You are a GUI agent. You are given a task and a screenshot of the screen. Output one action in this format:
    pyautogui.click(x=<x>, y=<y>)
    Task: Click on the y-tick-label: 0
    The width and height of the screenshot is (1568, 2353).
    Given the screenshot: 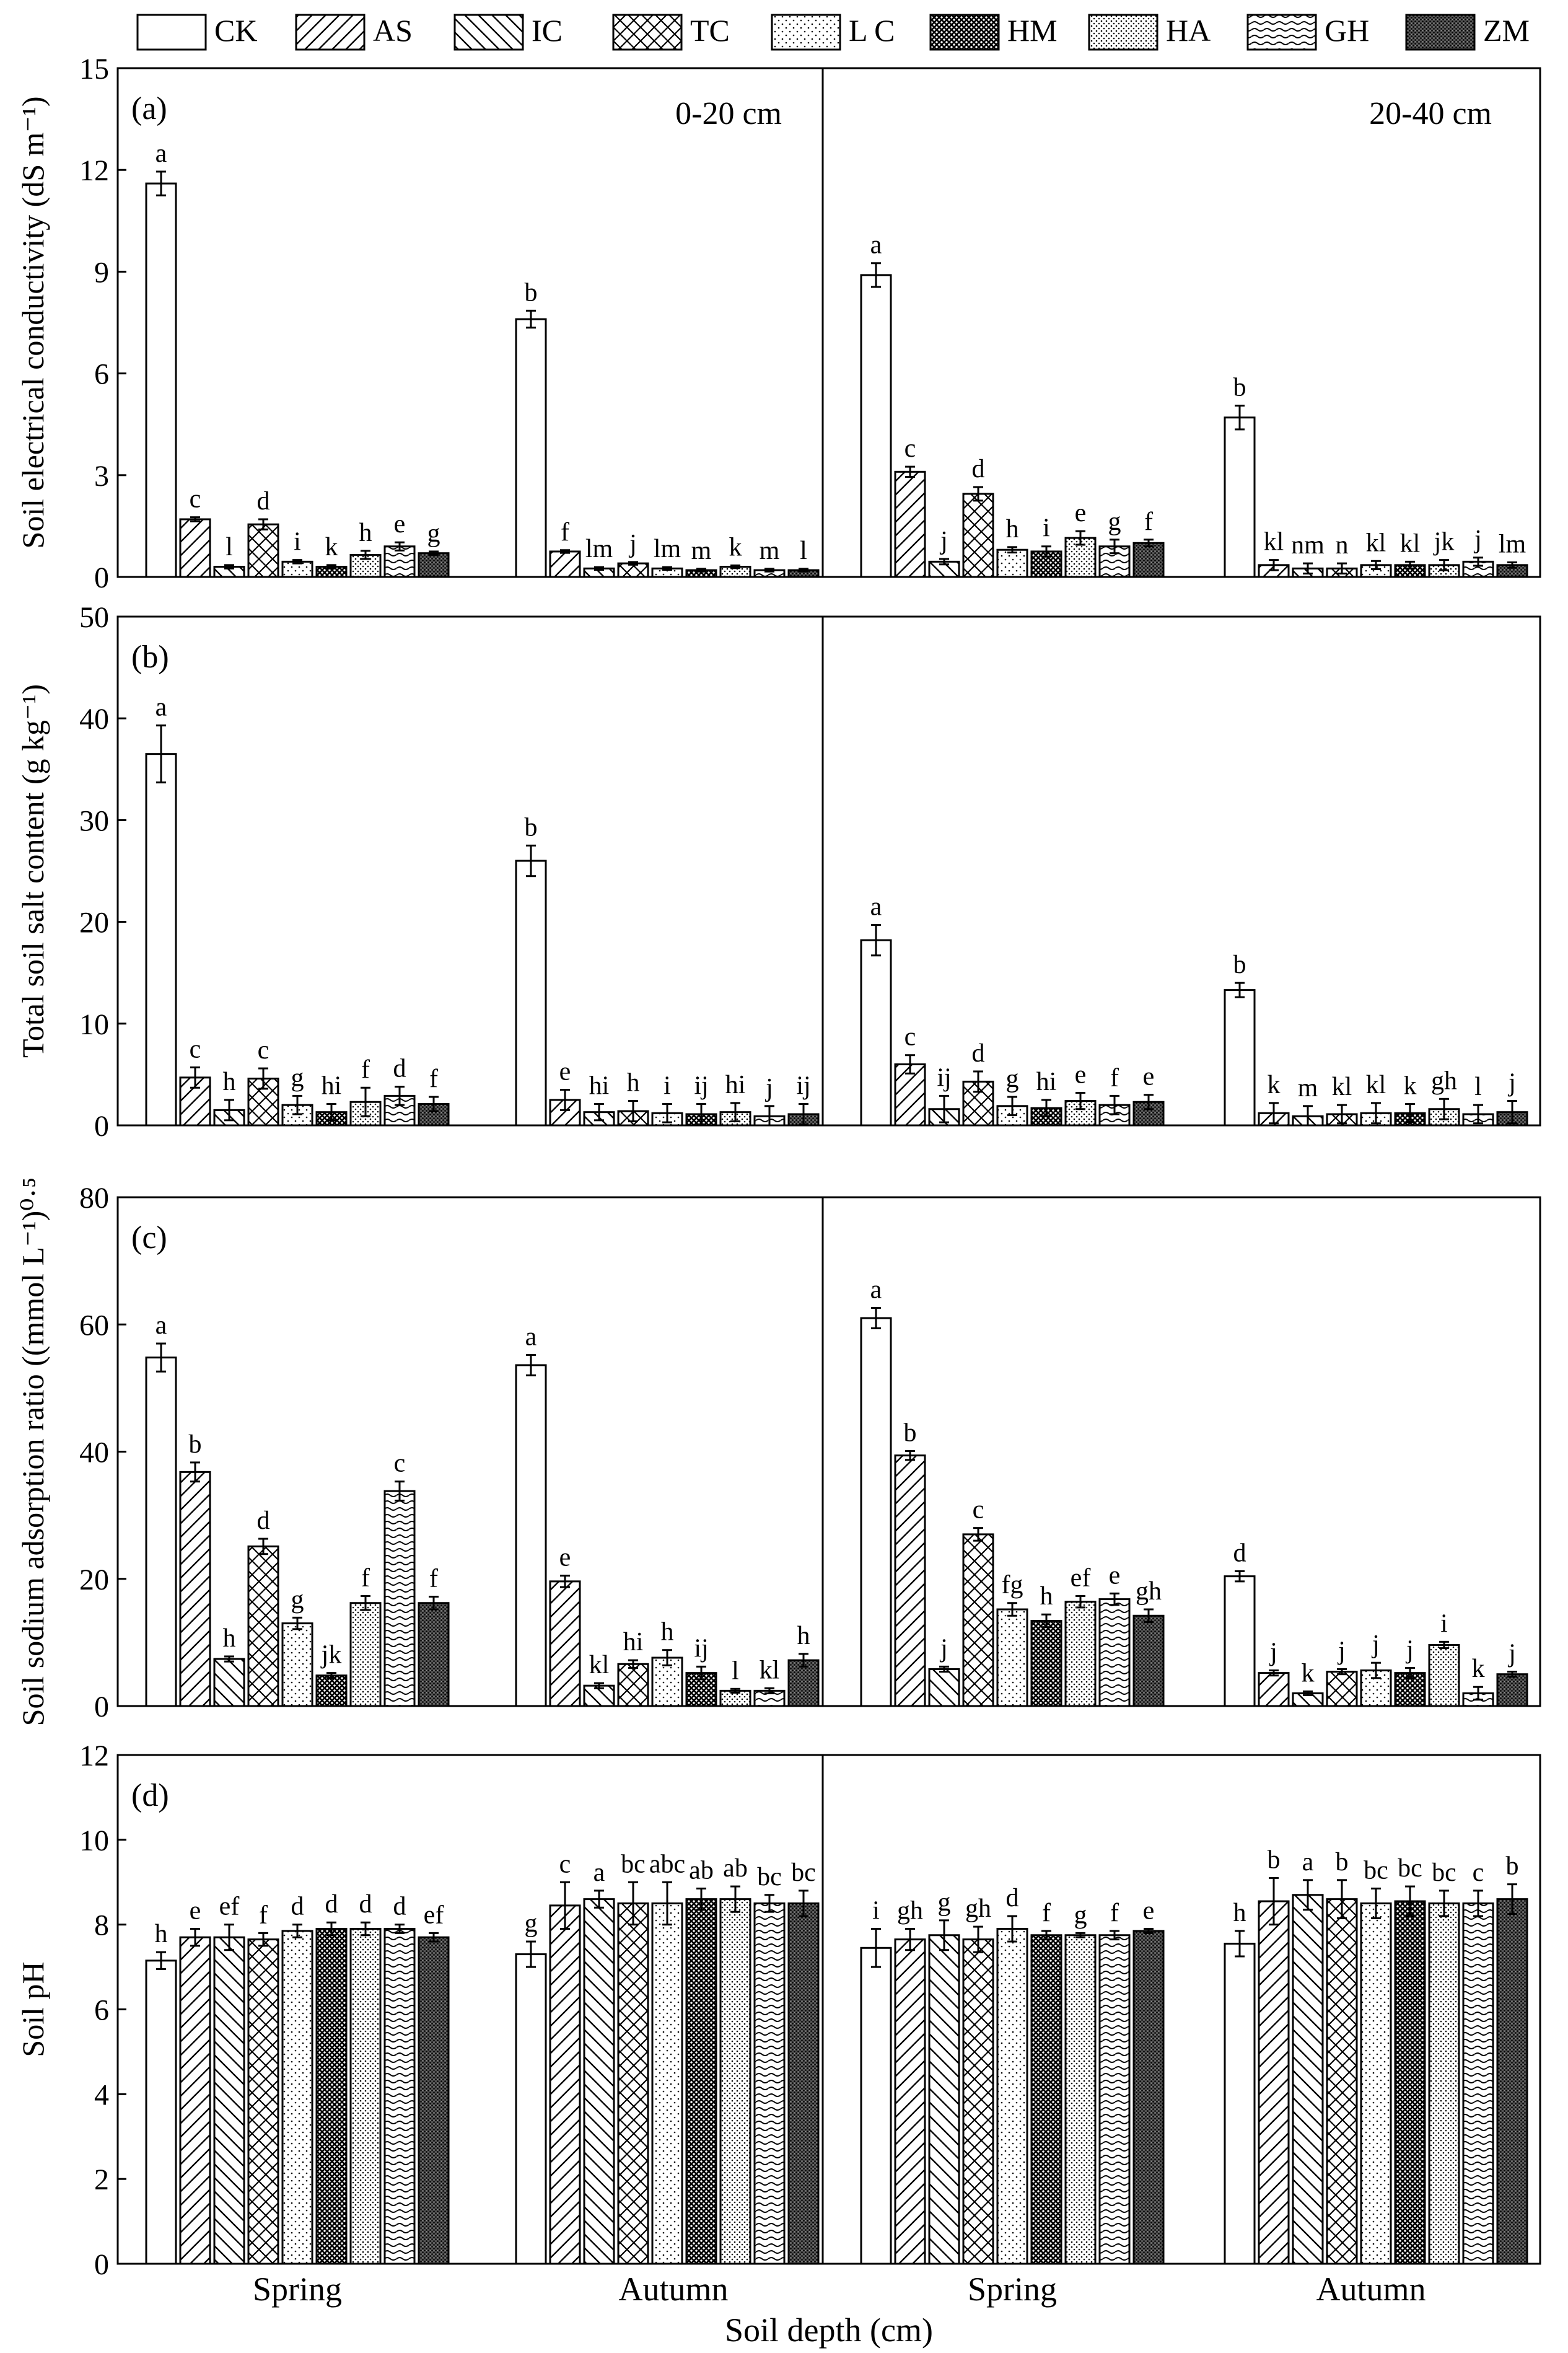 What is the action you would take?
    pyautogui.click(x=101, y=2264)
    